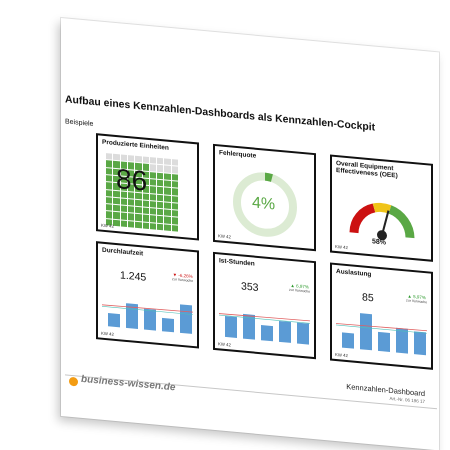 This screenshot has height=450, width=450. What do you see at coordinates (382, 208) in the screenshot?
I see `gauge-yellow` at bounding box center [382, 208].